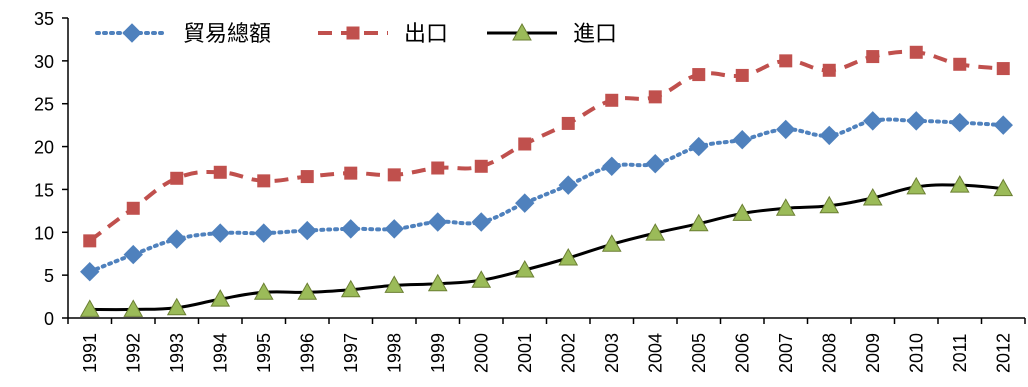 This screenshot has width=1028, height=387. I want to click on legend-label: 貿易總額, so click(227, 34).